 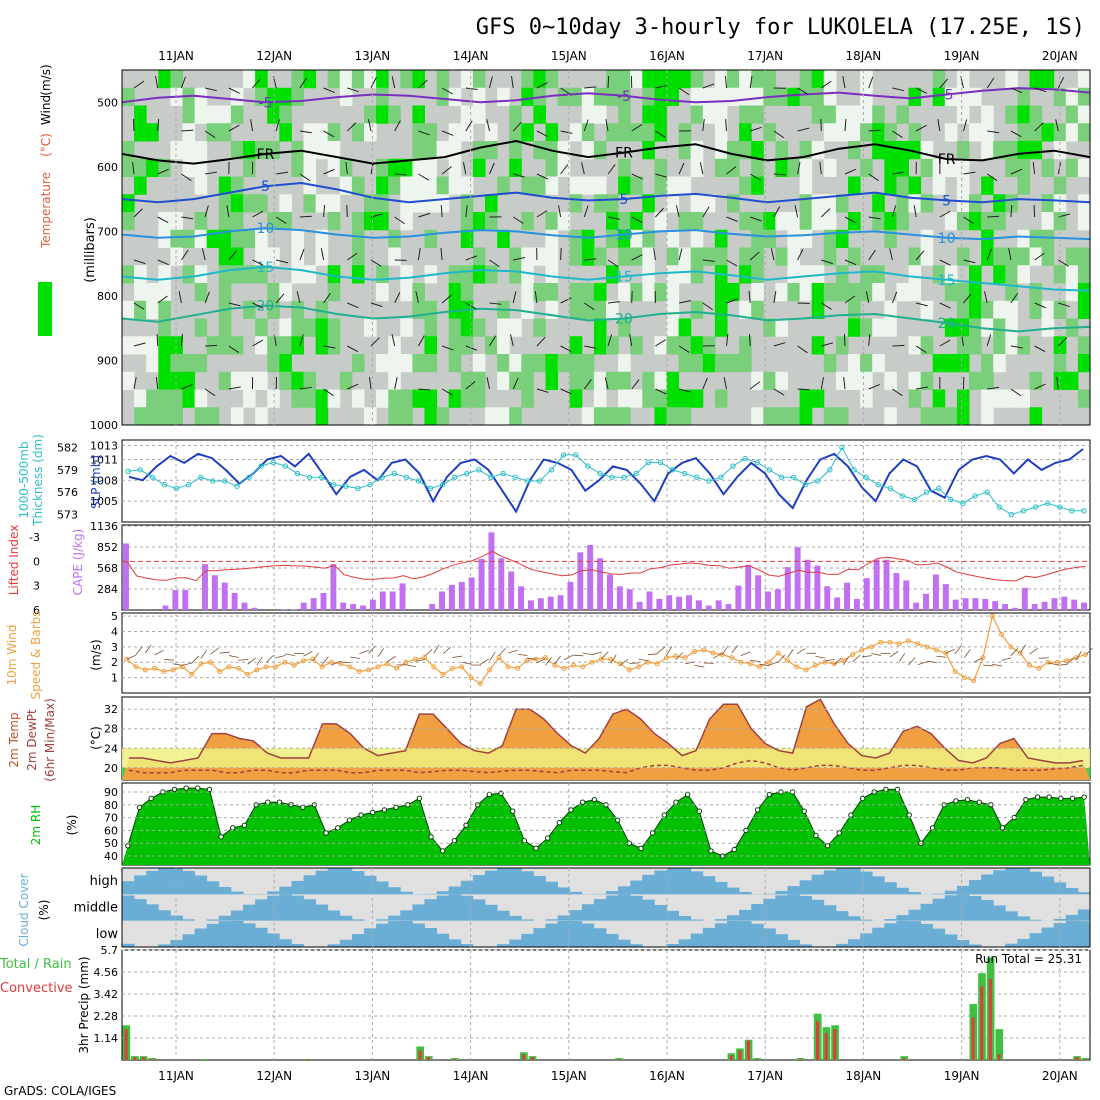 I want to click on isotherm-label: -5, so click(x=265, y=103).